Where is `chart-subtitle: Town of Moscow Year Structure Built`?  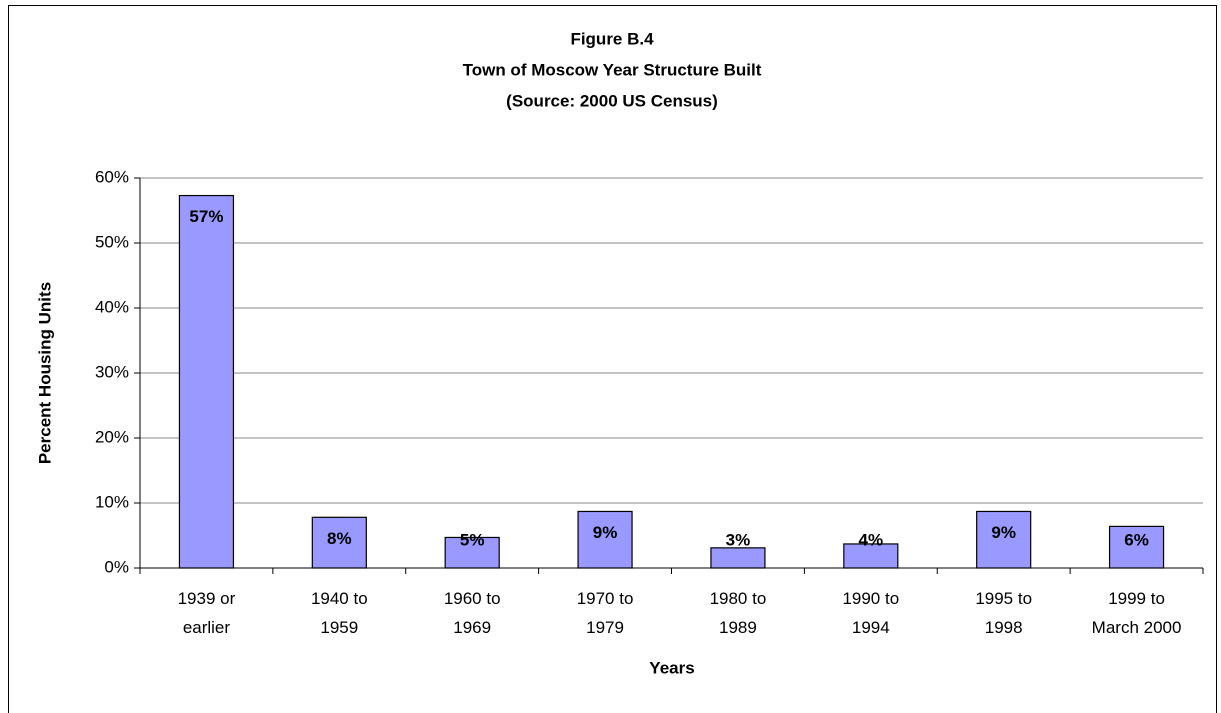 chart-subtitle: Town of Moscow Year Structure Built is located at coordinates (612, 69).